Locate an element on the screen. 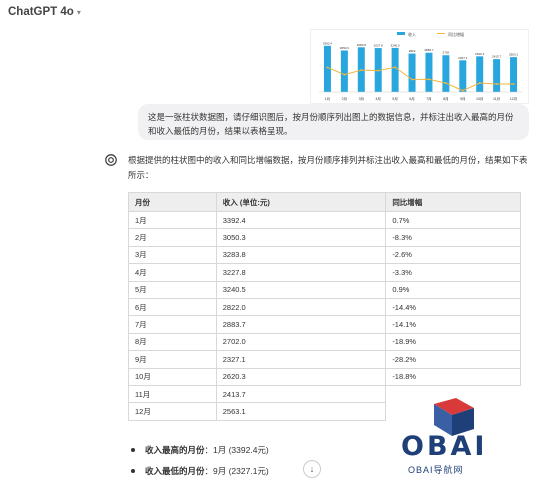  cell-revenue: 2413.7 is located at coordinates (301, 394).